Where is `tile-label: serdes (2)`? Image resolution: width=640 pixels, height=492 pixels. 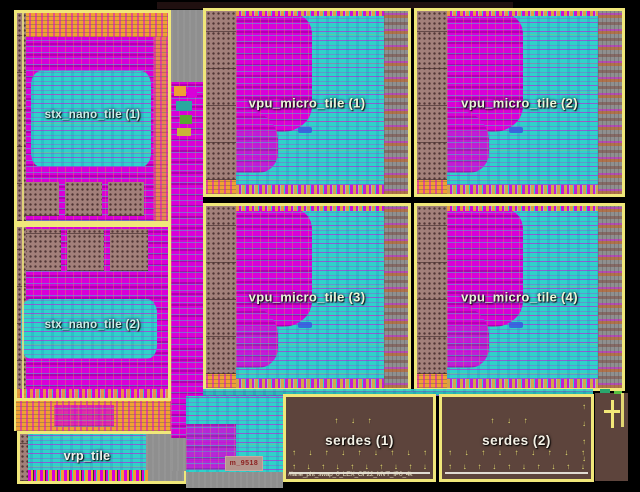
tile-label: serdes (2) is located at coordinates (516, 440).